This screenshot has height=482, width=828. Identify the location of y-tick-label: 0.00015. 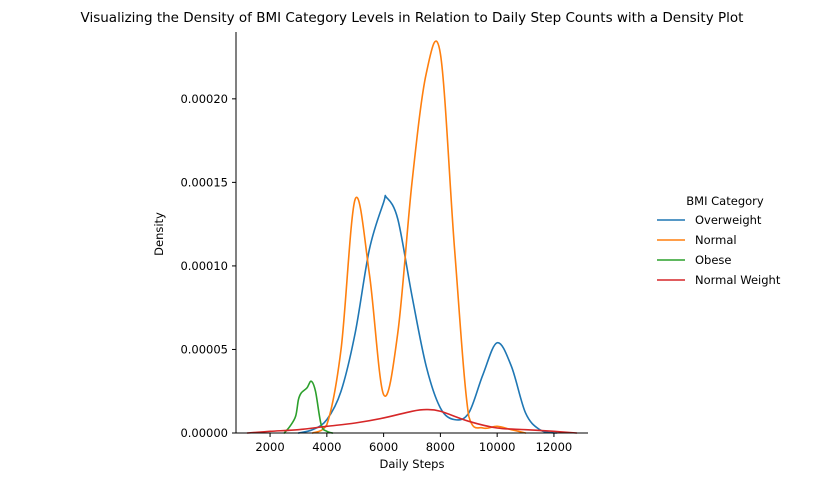
(204, 182).